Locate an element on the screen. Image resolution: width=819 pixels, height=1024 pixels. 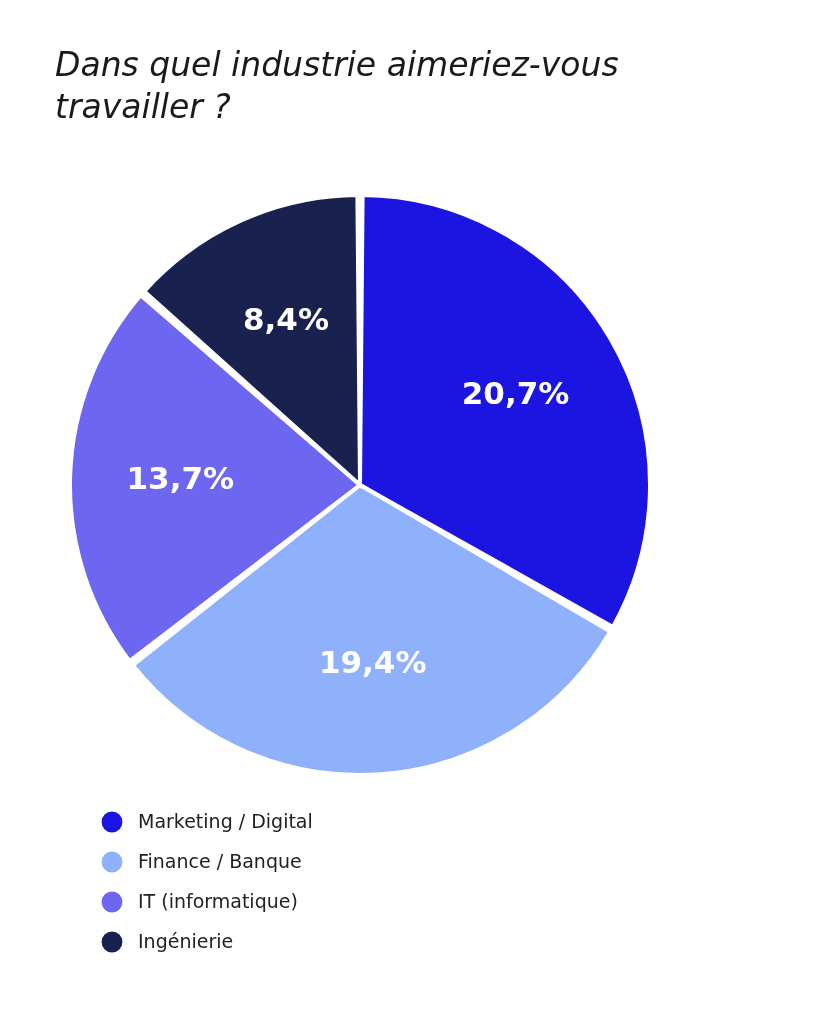
legend-label: IT (informatique) is located at coordinates (218, 901).